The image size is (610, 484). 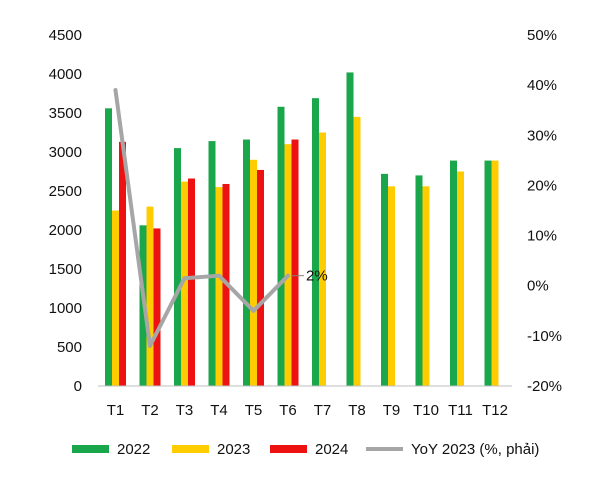 What do you see at coordinates (65, 35) in the screenshot?
I see `left-axis-tick-label: 4500` at bounding box center [65, 35].